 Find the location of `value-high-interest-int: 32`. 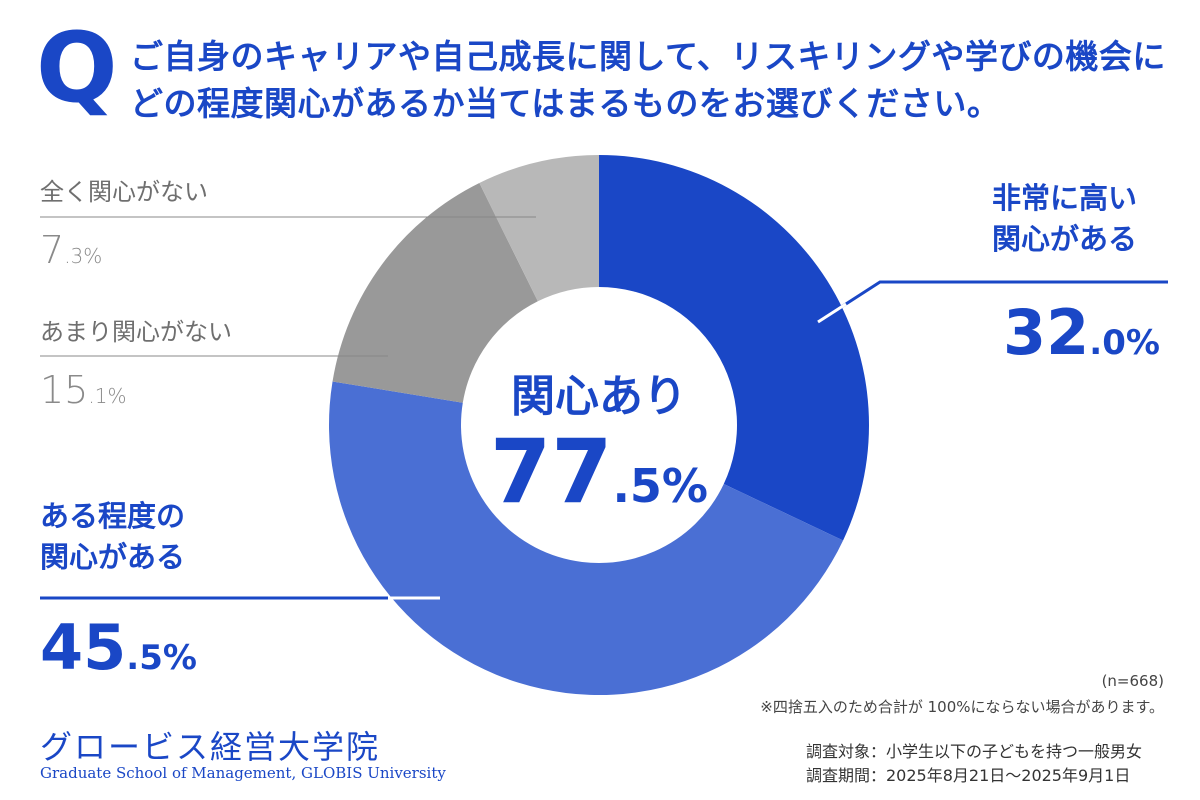

value-high-interest-int: 32 is located at coordinates (1046, 332).